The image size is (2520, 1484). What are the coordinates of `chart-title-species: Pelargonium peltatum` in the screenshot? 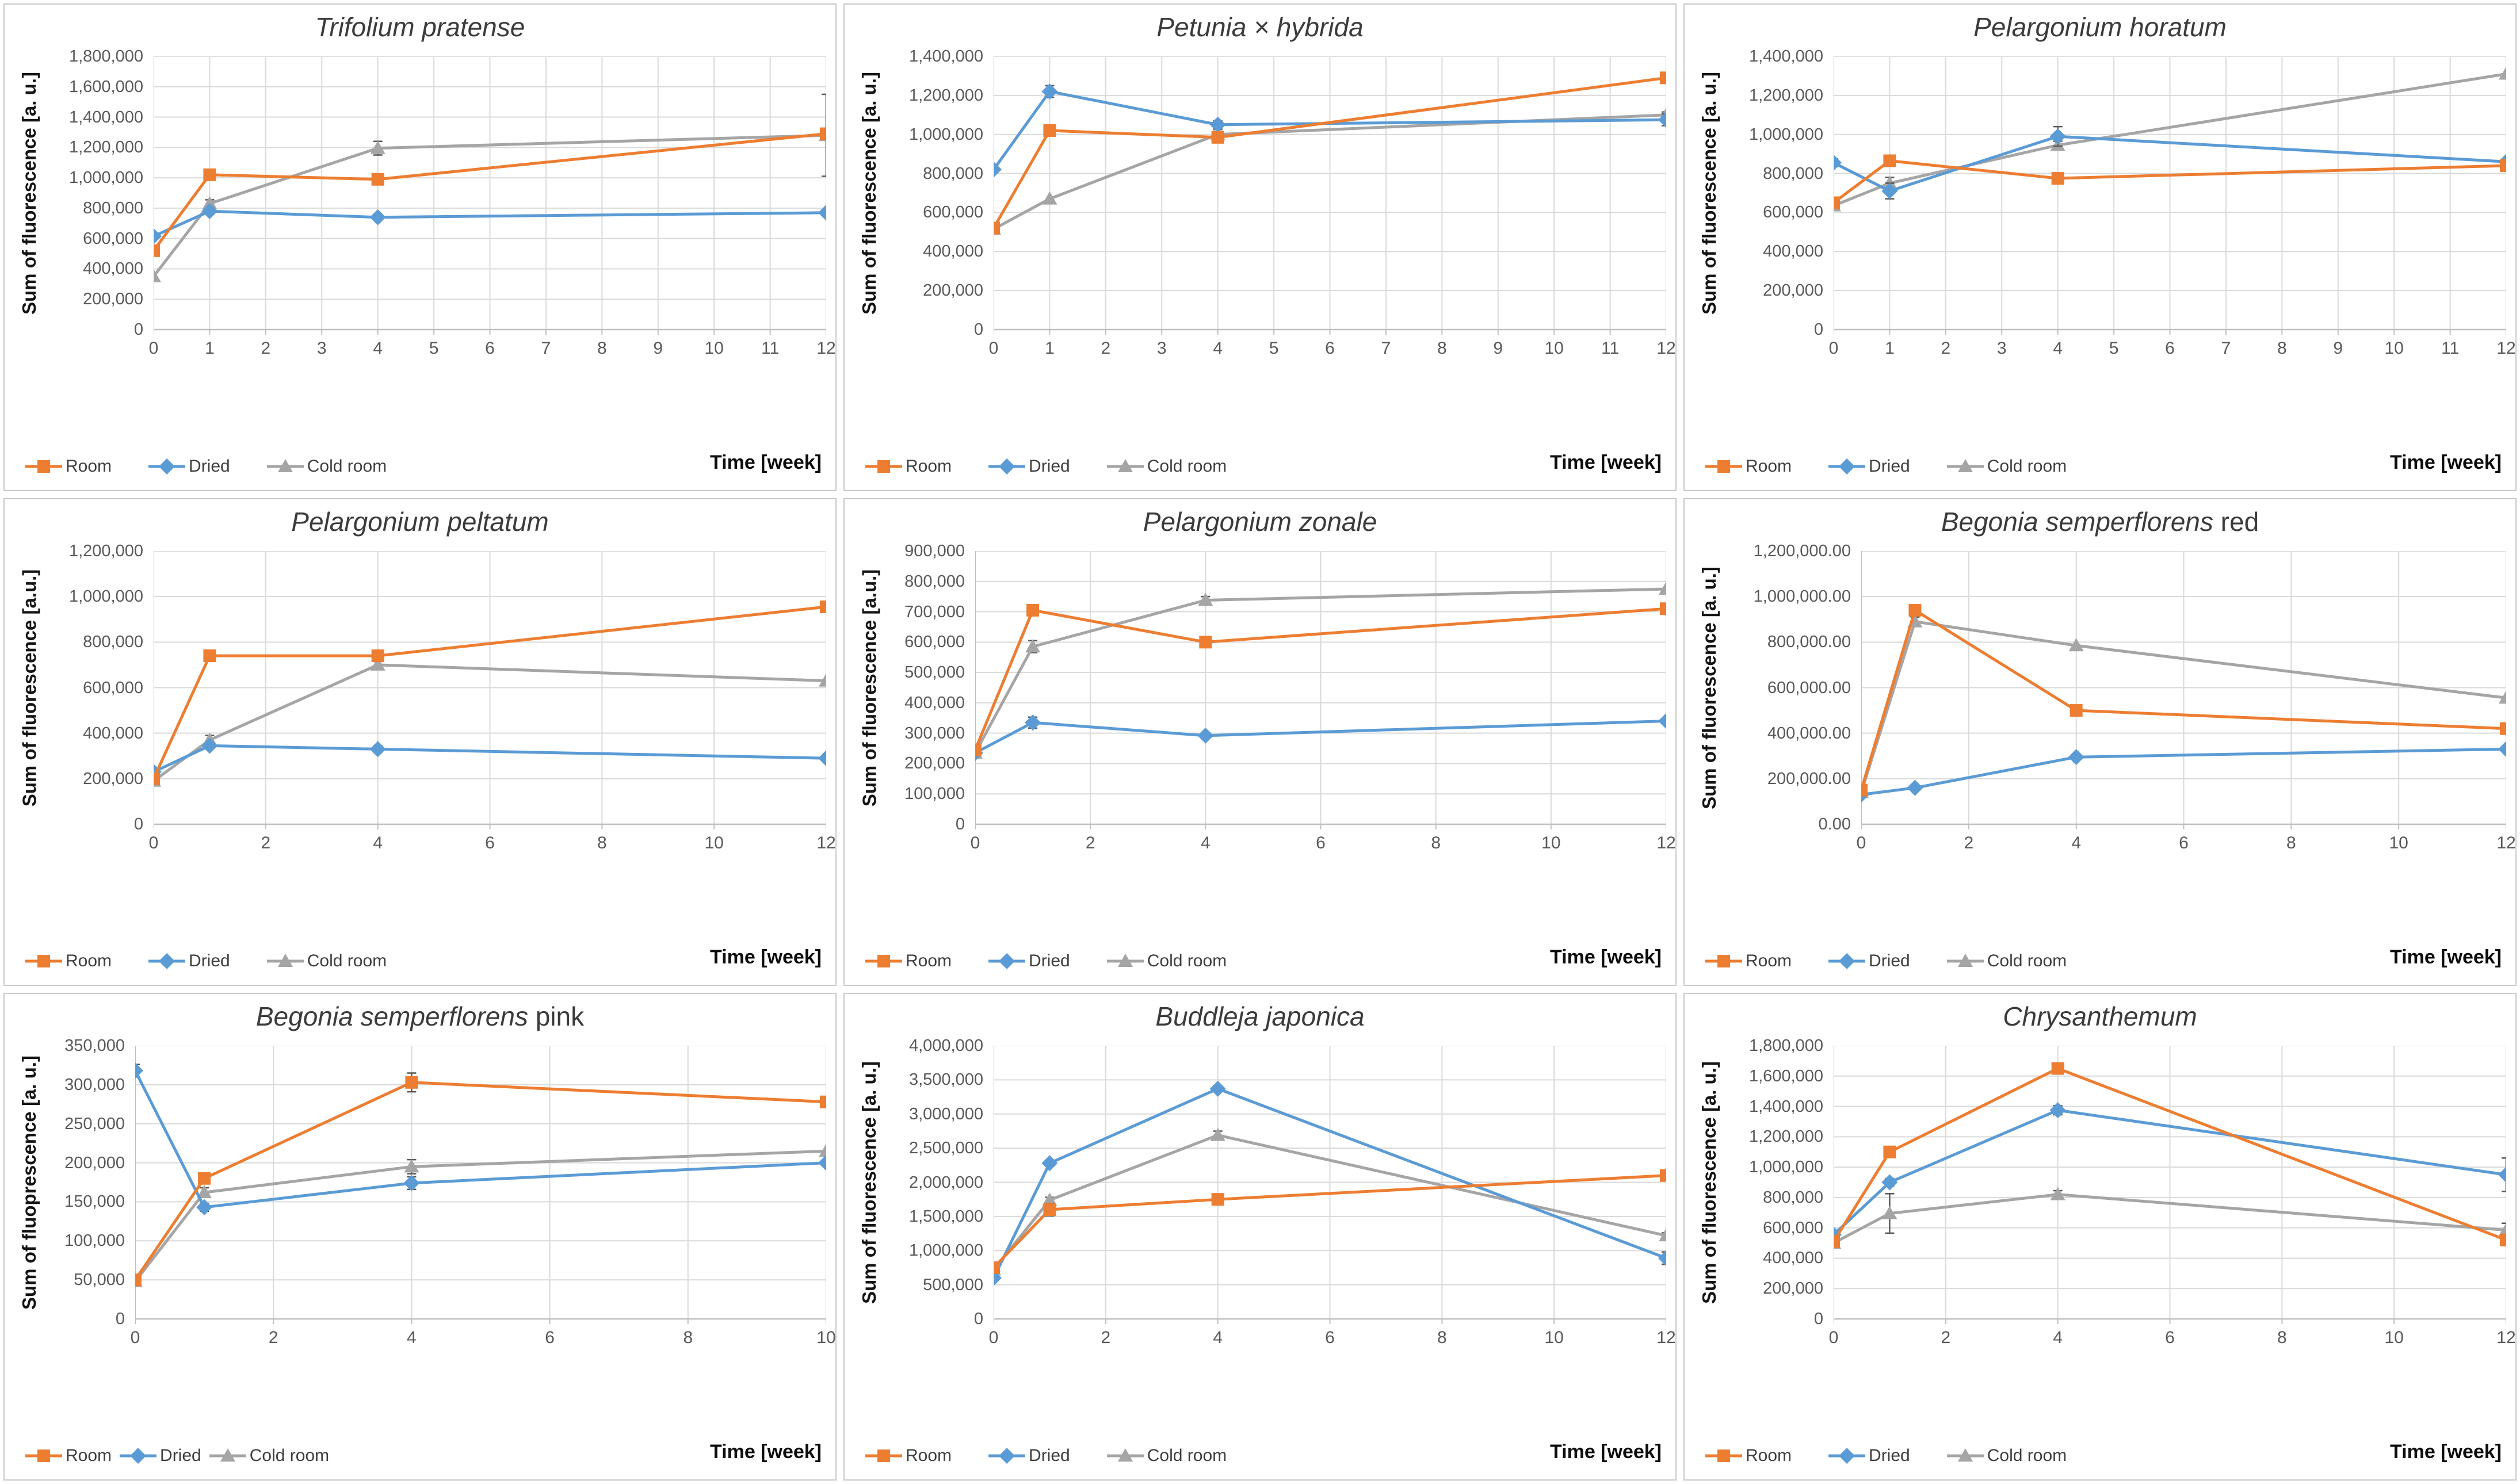 It's located at (420, 522).